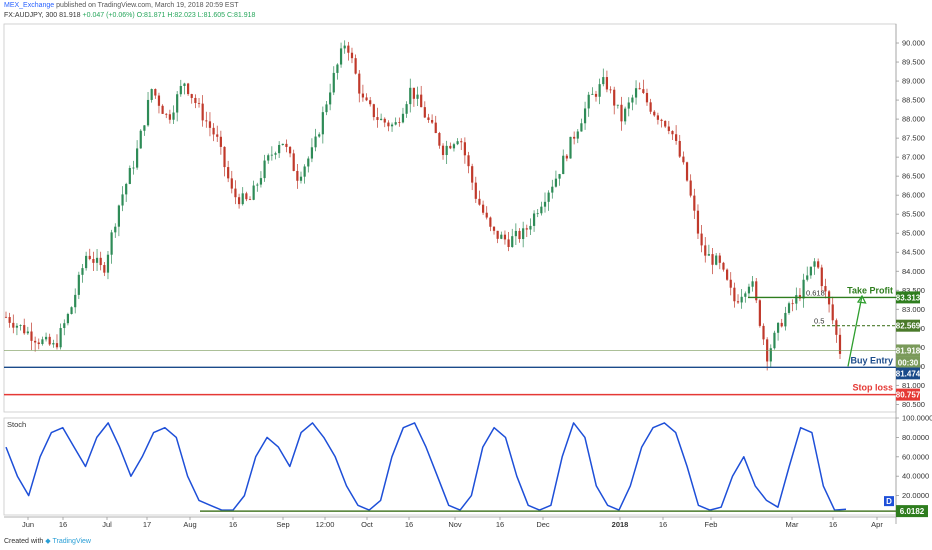 Image resolution: width=932 pixels, height=550 pixels. Describe the element at coordinates (16, 424) in the screenshot. I see `stoch-name: Stoch` at that location.